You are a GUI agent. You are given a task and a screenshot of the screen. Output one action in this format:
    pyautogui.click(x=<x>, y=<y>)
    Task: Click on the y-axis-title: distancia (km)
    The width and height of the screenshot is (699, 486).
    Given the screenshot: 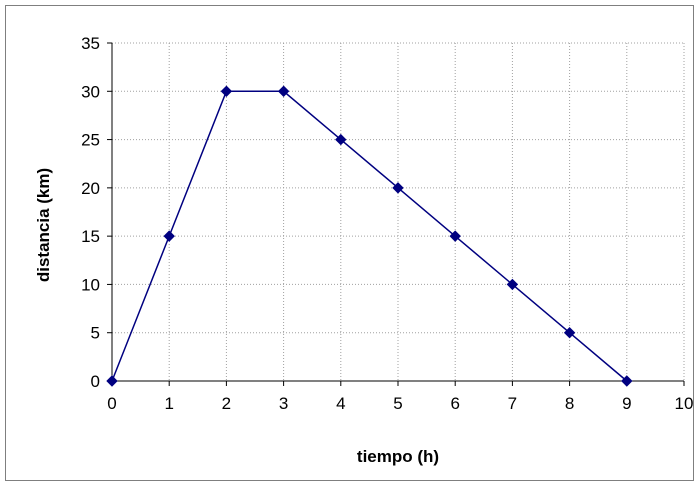 What is the action you would take?
    pyautogui.click(x=43, y=225)
    